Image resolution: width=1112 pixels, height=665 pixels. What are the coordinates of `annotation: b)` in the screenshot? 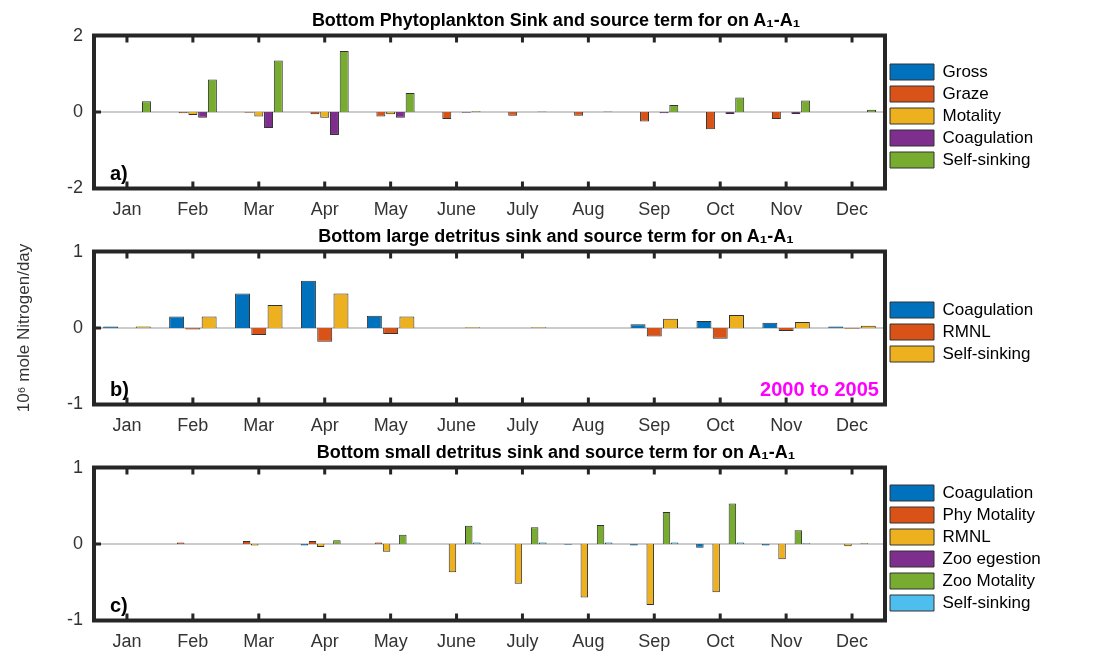 It's located at (119, 388).